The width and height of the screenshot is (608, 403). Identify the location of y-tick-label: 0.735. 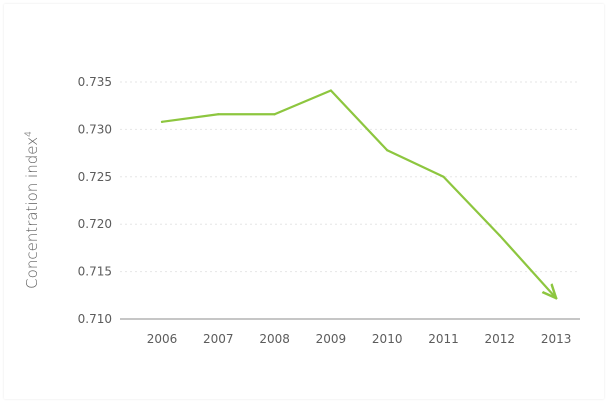
(95, 82).